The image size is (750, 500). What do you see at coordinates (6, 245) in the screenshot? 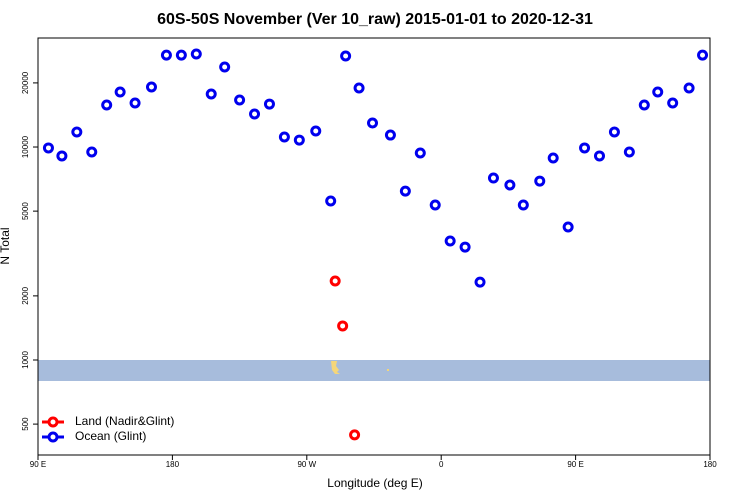
I see `y-axis-label: N Total` at bounding box center [6, 245].